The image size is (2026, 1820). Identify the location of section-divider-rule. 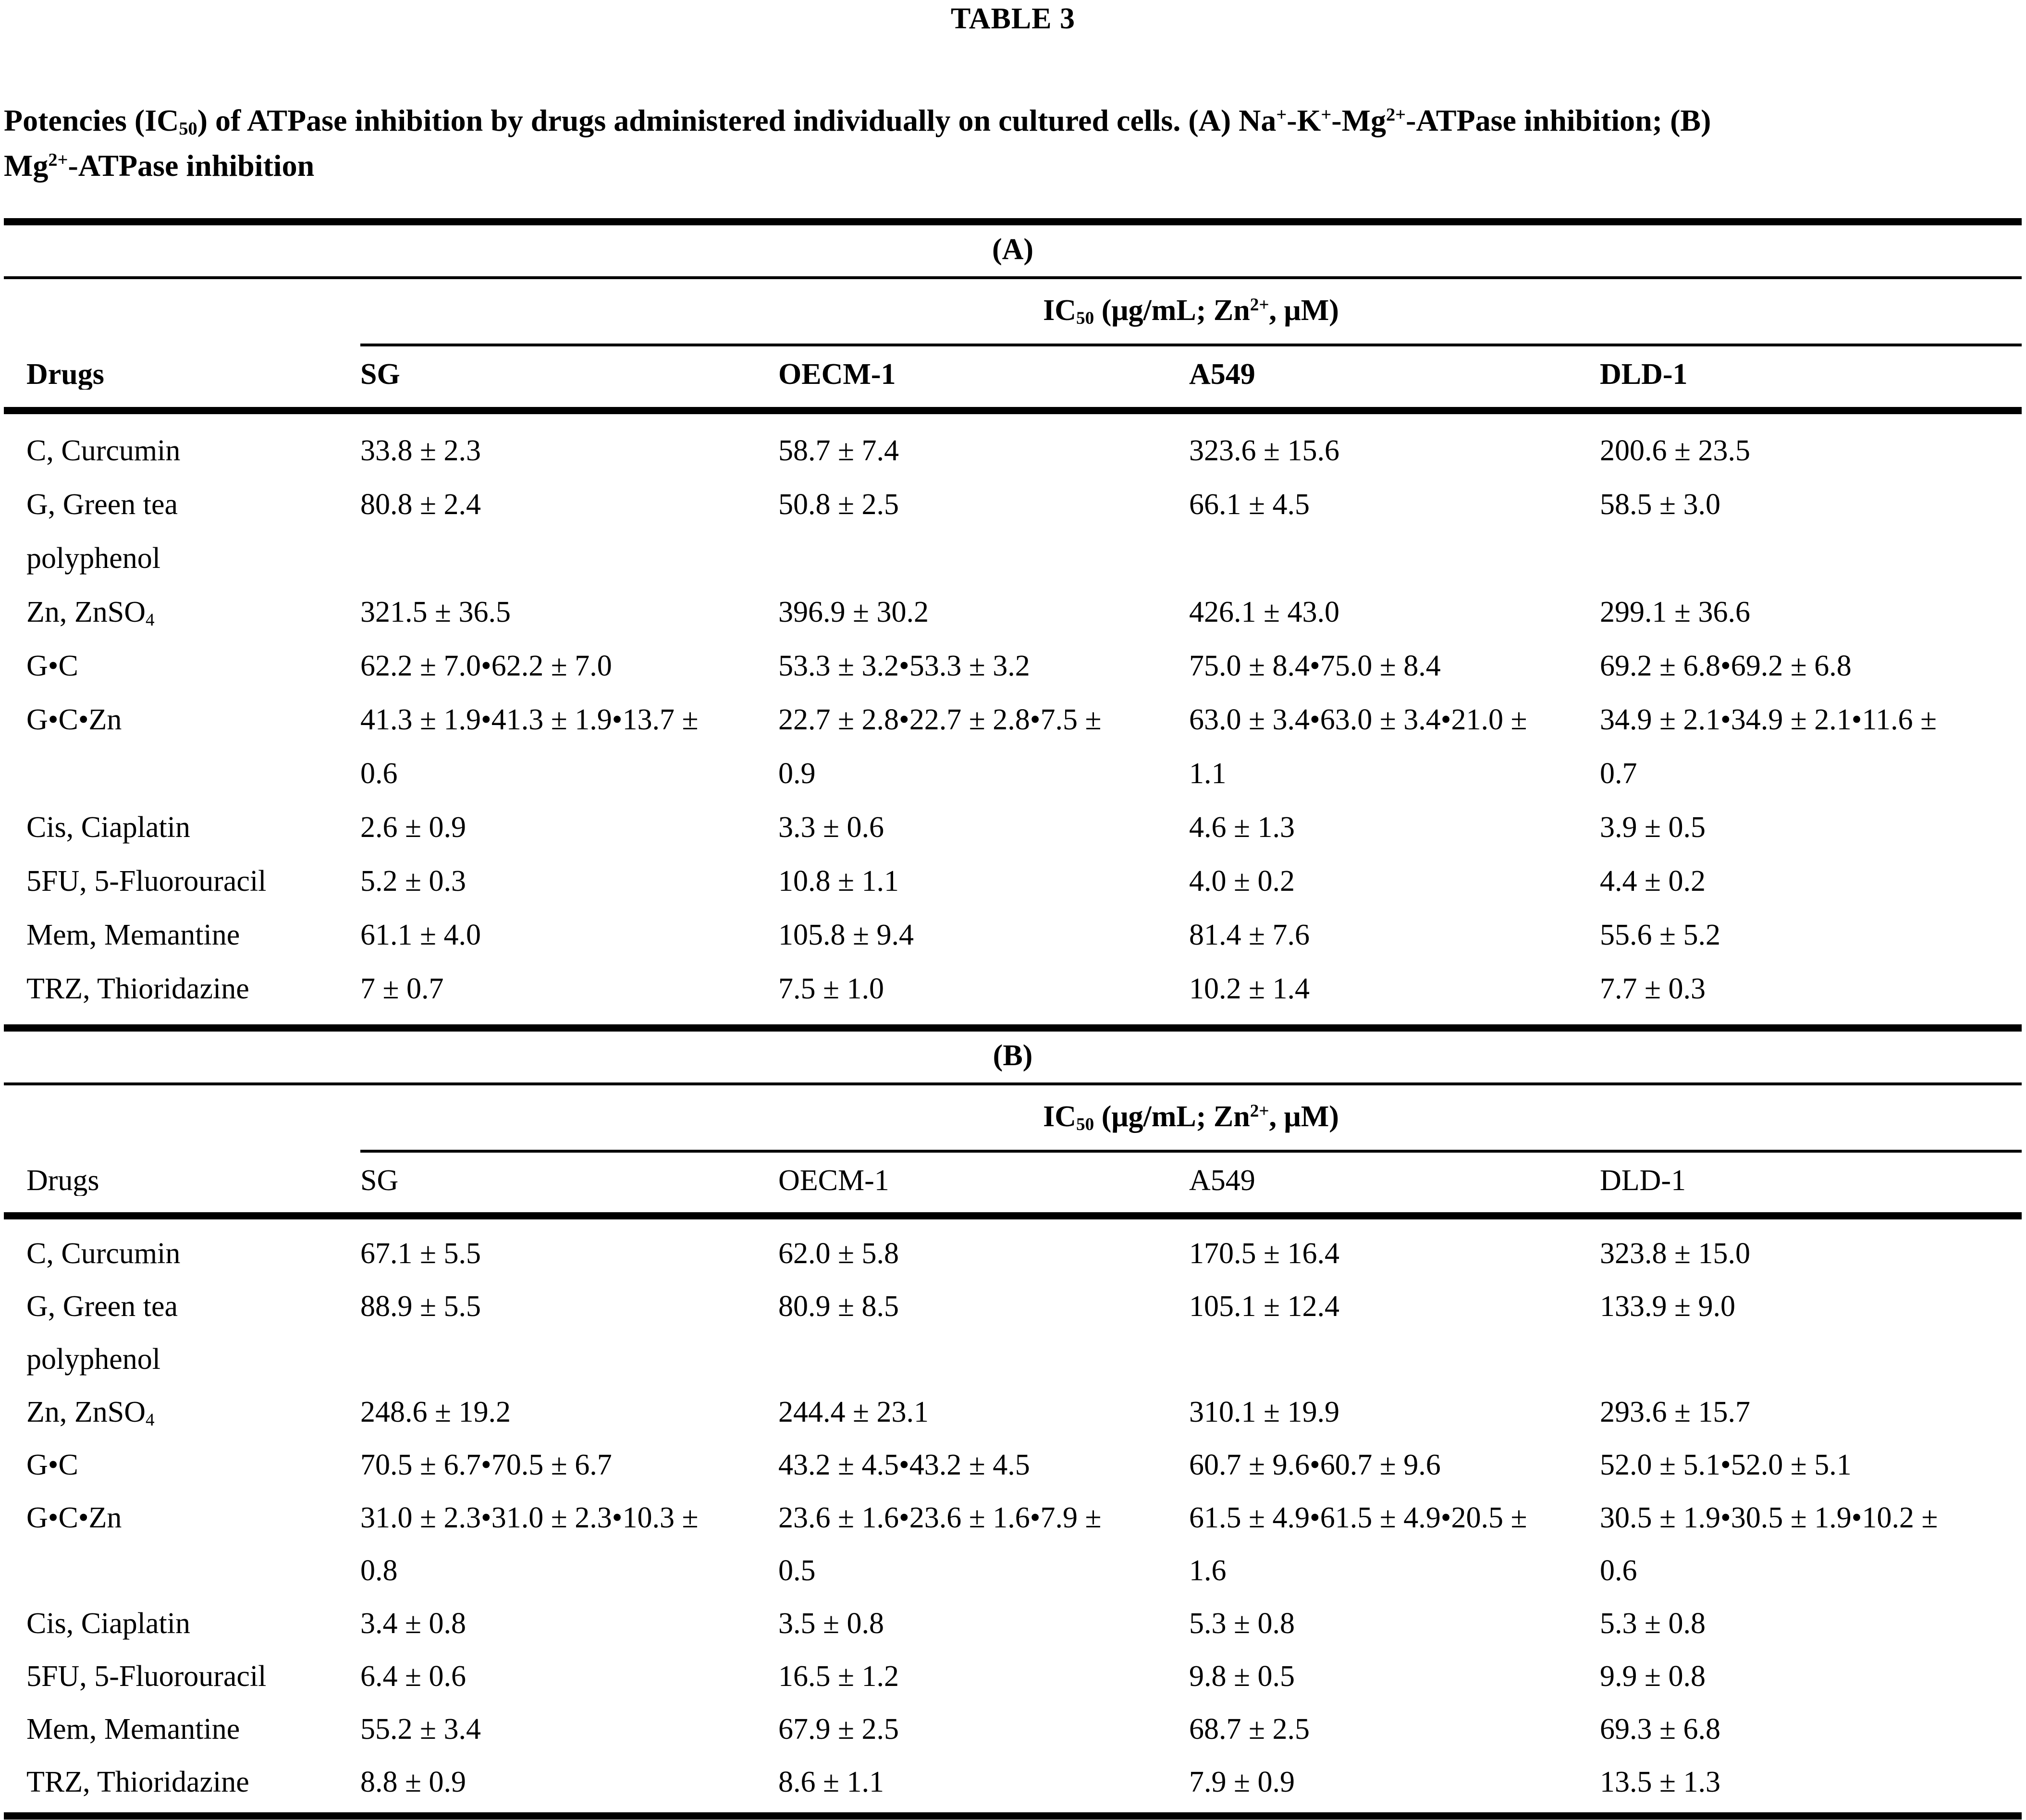
(1013, 1028).